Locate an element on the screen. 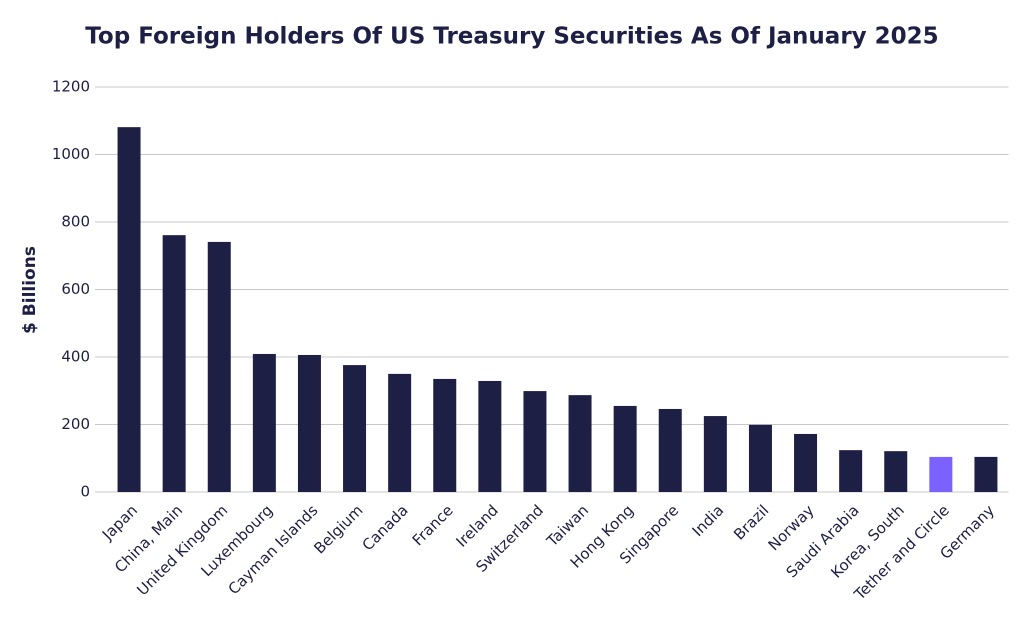  y-tick-label: 0 is located at coordinates (85, 492).